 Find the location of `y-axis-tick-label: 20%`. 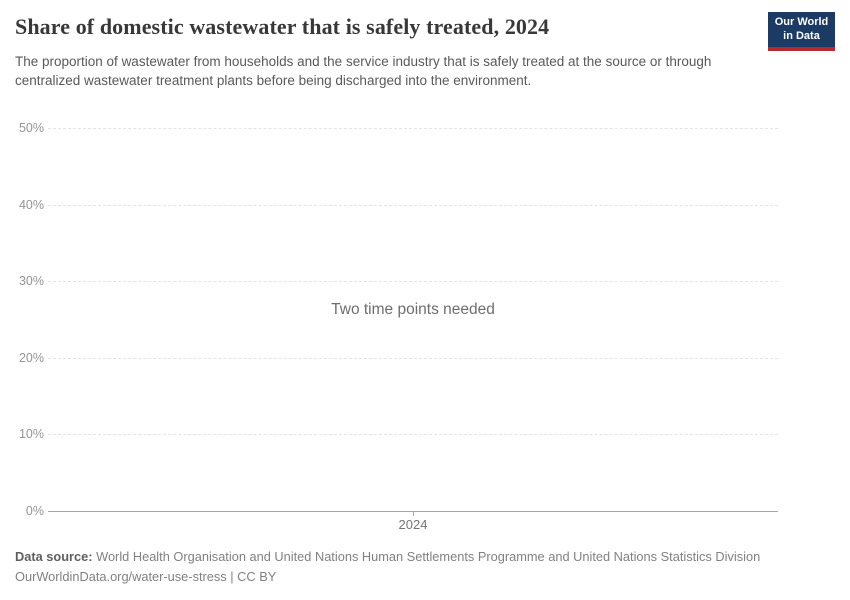

y-axis-tick-label: 20% is located at coordinates (31, 357).